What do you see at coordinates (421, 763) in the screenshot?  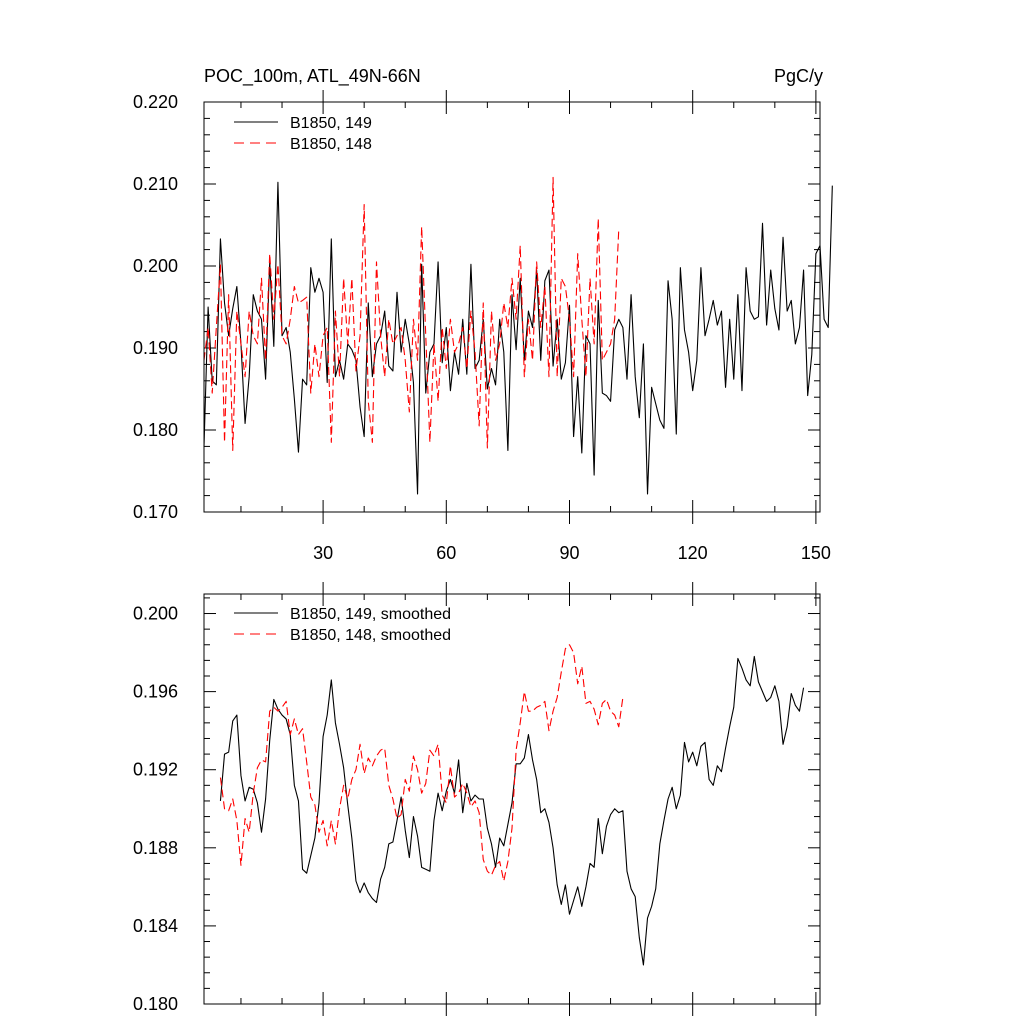 I see `bottom-series-148-line` at bounding box center [421, 763].